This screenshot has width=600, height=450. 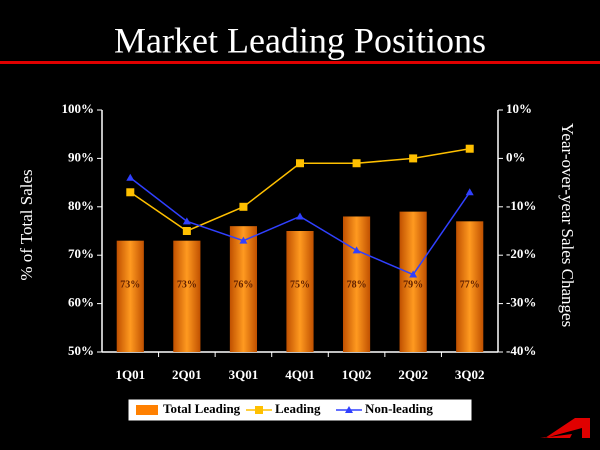 I want to click on y2-tick-label: -30%, so click(x=521, y=302).